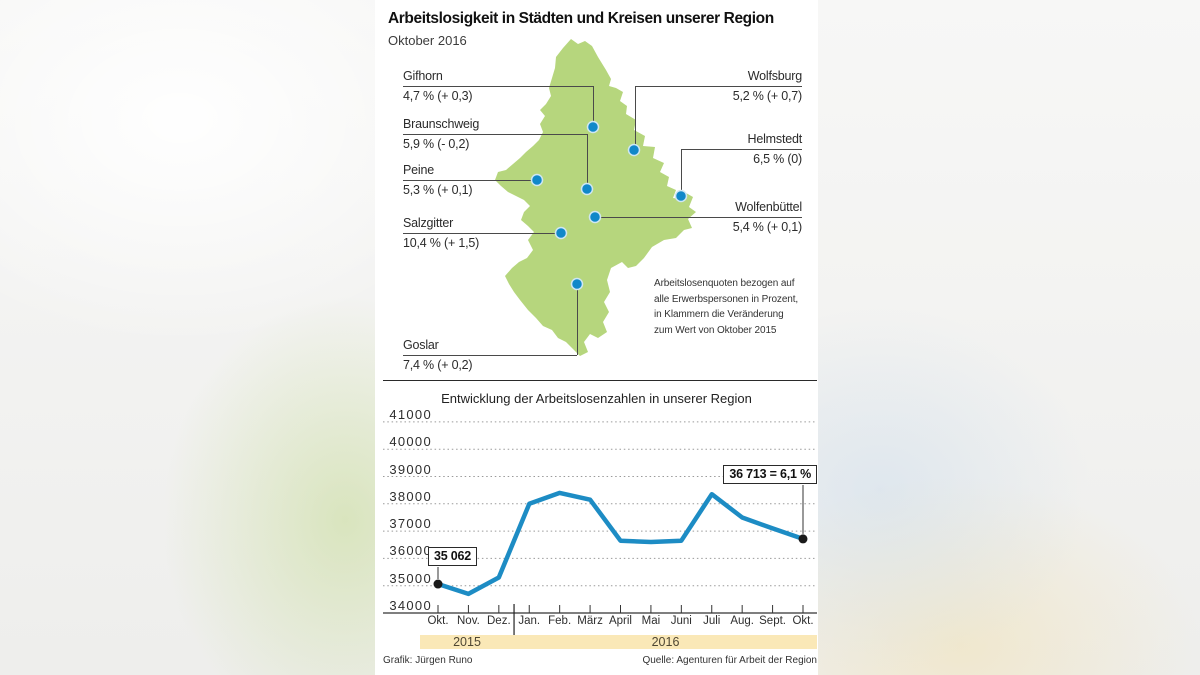 Image resolution: width=1200 pixels, height=675 pixels. Describe the element at coordinates (774, 76) in the screenshot. I see `city-label-wolfsburg: Wolfsburg` at that location.